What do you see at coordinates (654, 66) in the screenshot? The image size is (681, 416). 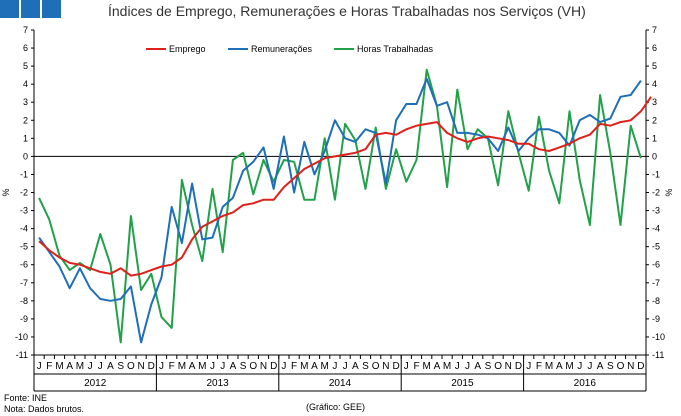 I see `y-tick-label-right: 5` at bounding box center [654, 66].